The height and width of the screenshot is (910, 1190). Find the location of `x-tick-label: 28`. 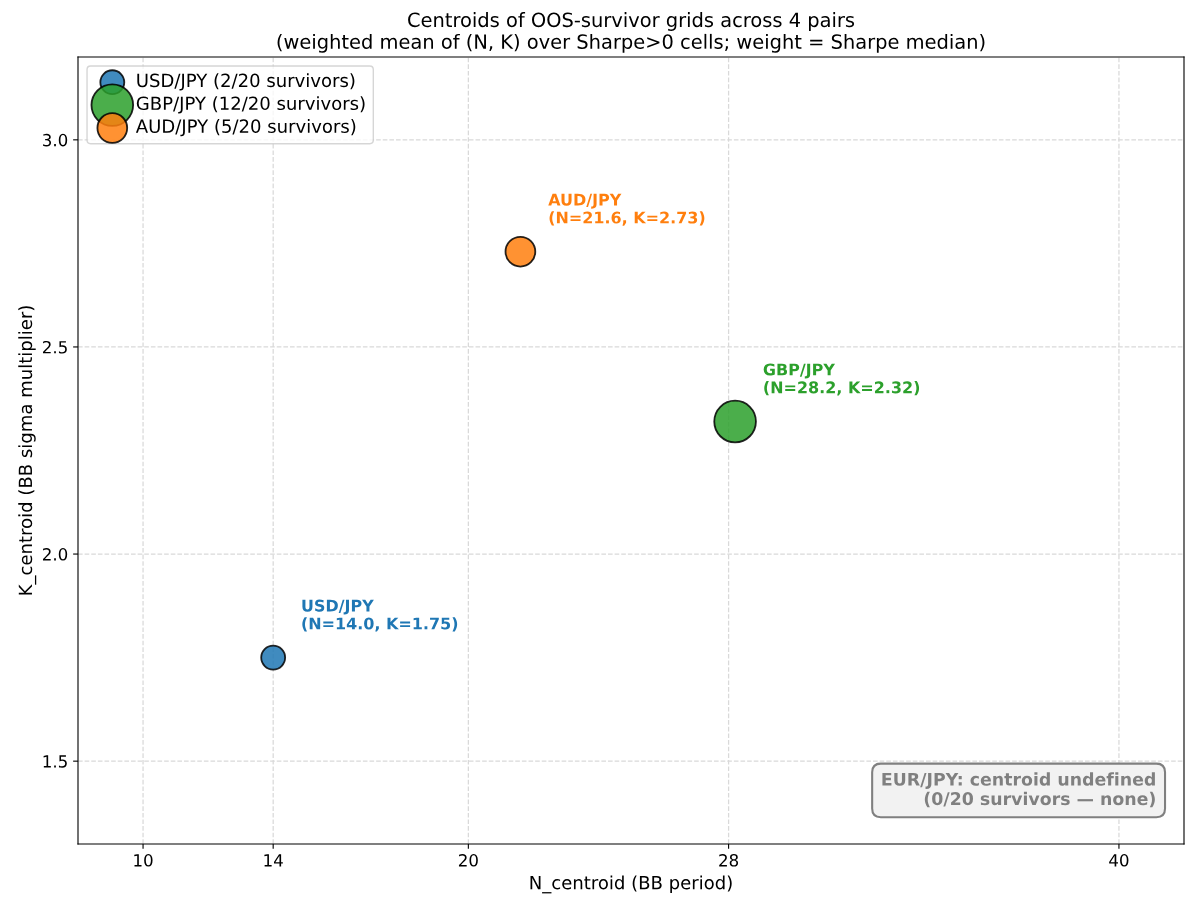

x-tick-label: 28 is located at coordinates (729, 860).